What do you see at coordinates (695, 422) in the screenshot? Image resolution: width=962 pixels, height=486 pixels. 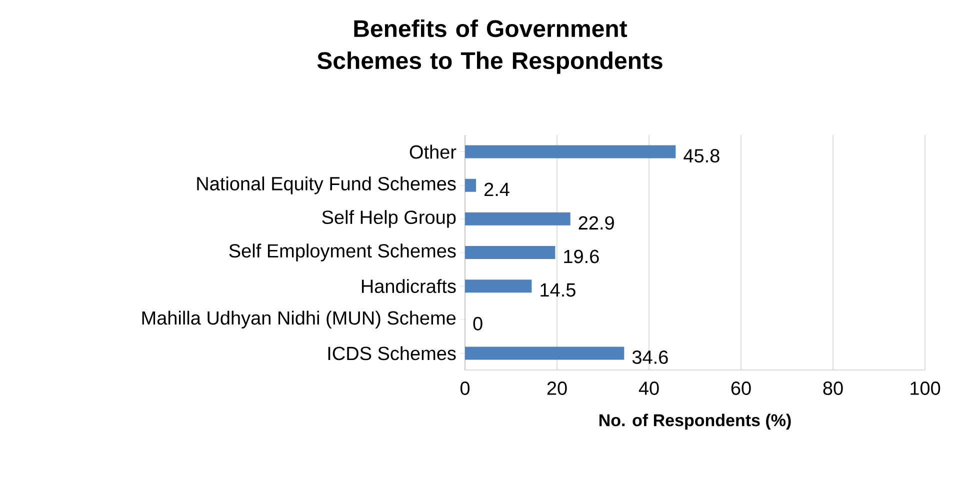 I see `x-axis-title: No. of Respondents (%)` at bounding box center [695, 422].